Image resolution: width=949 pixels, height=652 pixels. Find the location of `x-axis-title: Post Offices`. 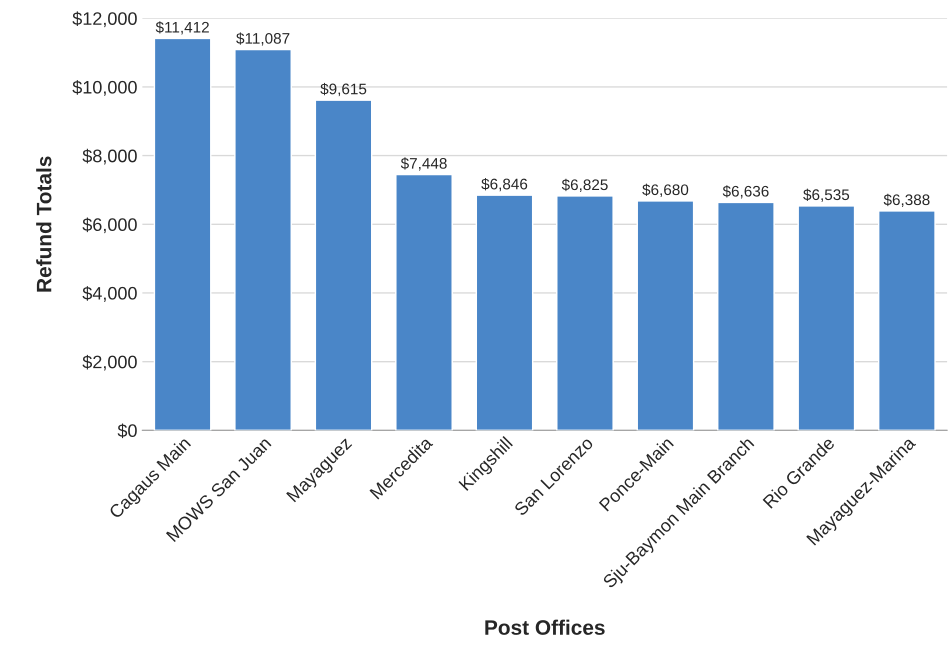

x-axis-title: Post Offices is located at coordinates (545, 627).